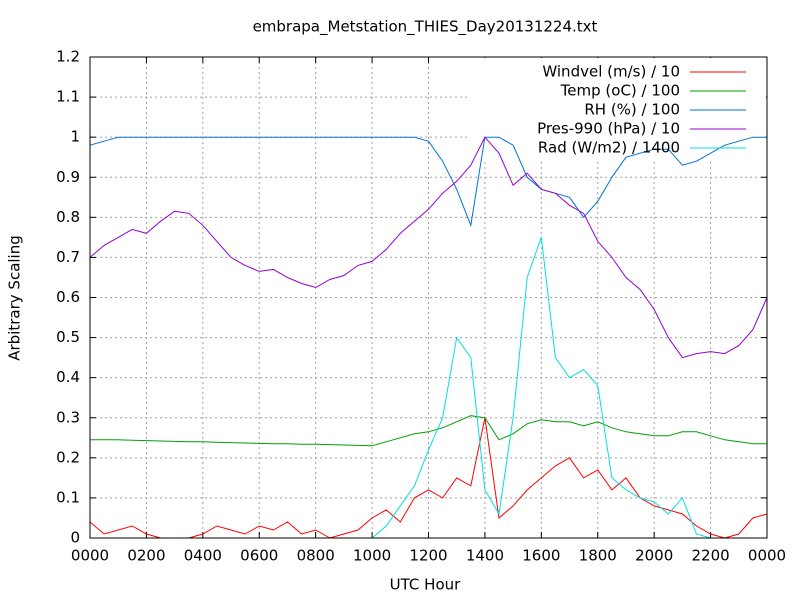 This screenshot has width=800, height=600. What do you see at coordinates (146, 556) in the screenshot?
I see `x-tick-label: 0200` at bounding box center [146, 556].